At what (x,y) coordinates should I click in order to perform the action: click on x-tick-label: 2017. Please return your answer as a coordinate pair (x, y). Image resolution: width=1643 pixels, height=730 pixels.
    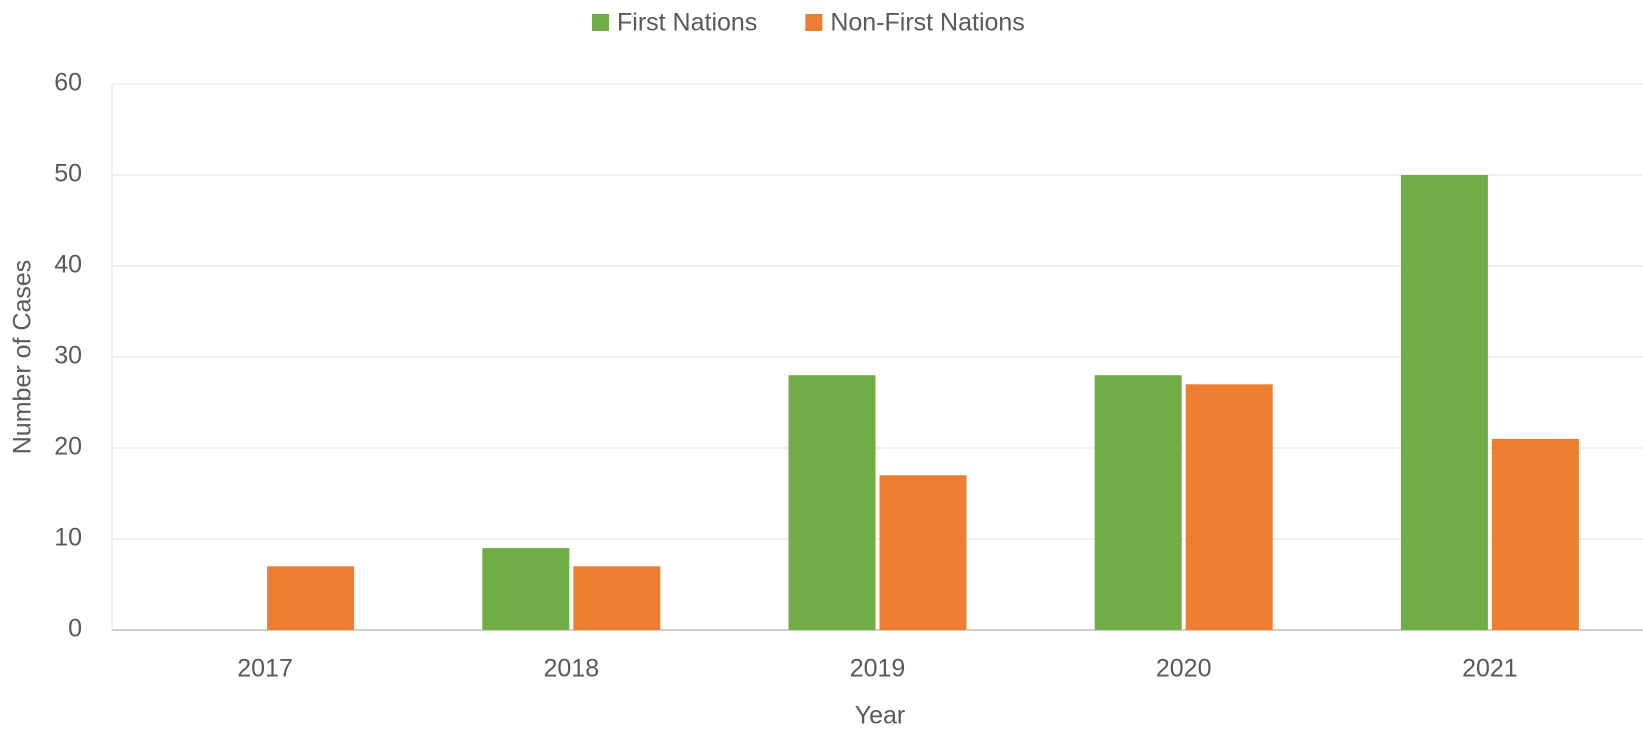
    Looking at the image, I should click on (265, 669).